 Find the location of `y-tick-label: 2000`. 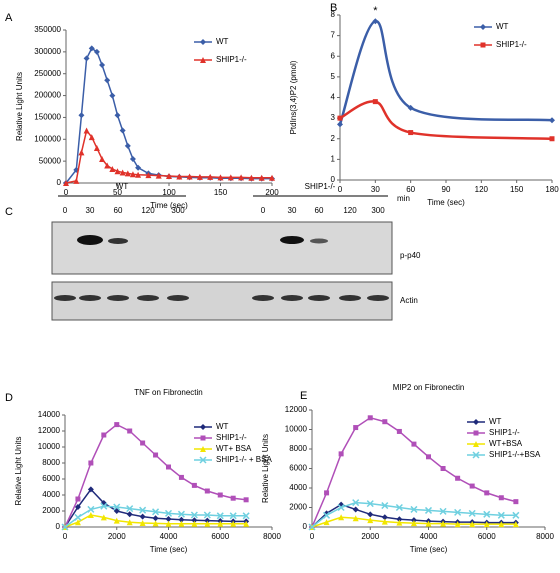

y-tick-label: 2000 is located at coordinates (298, 507).